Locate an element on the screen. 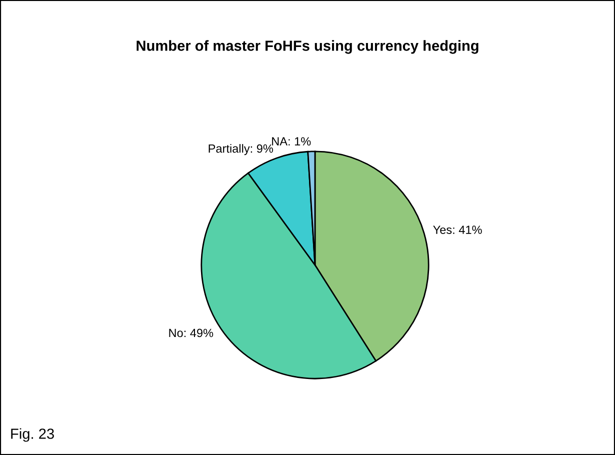 The height and width of the screenshot is (455, 615). slice-label: Yes: 41% is located at coordinates (457, 230).